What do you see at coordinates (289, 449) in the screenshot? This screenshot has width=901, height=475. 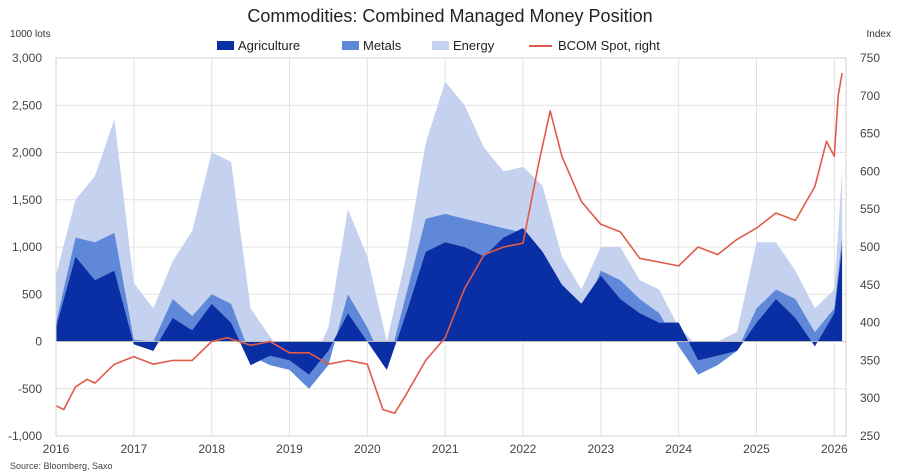 I see `x-tick-label: 2019` at bounding box center [289, 449].